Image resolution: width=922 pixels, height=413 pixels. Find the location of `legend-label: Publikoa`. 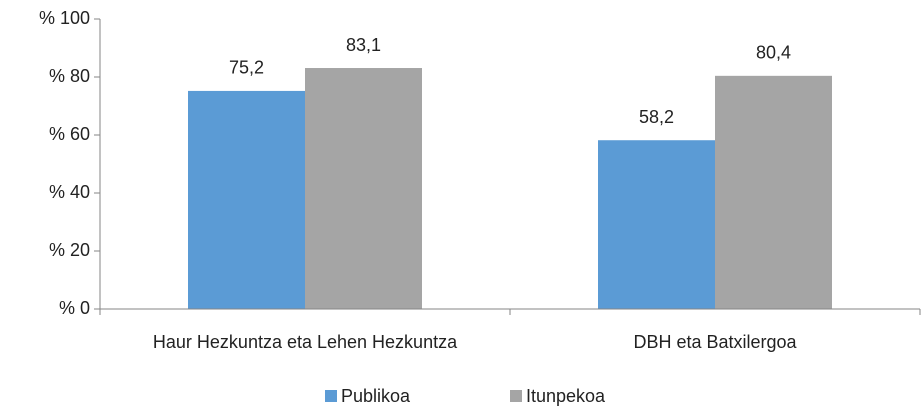

legend-label: Publikoa is located at coordinates (376, 396).